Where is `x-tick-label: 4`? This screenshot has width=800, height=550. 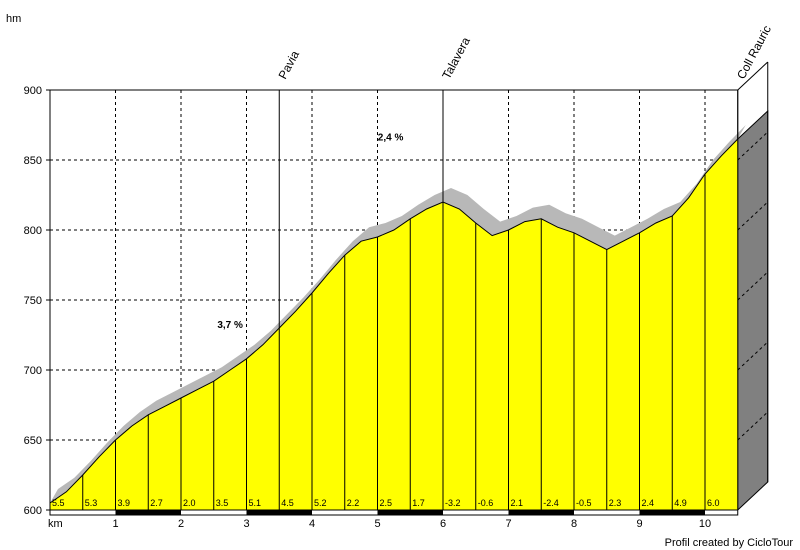
x-tick-label: 4 is located at coordinates (312, 524).